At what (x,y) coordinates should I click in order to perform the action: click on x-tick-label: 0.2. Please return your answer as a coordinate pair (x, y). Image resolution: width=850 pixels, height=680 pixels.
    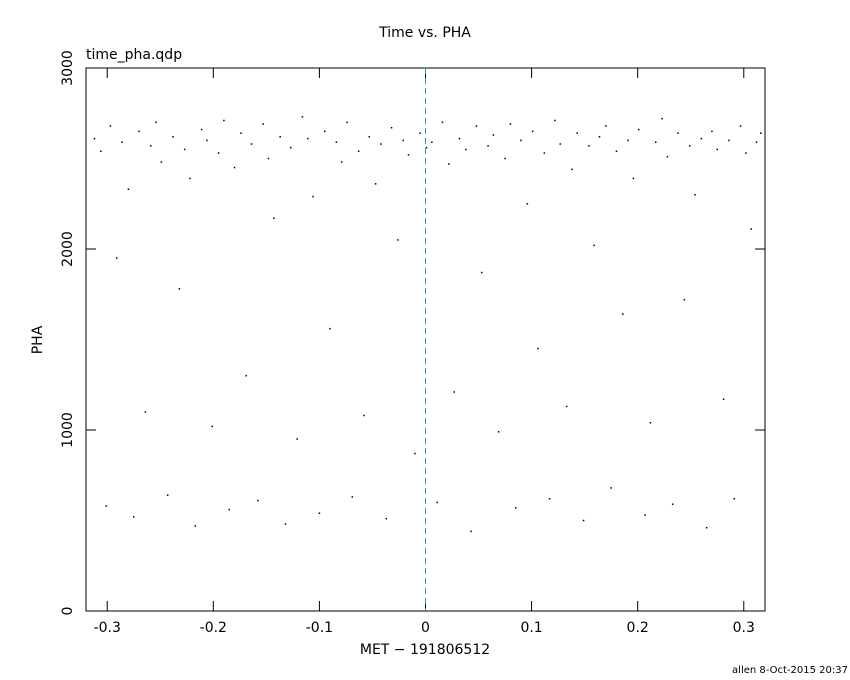
    Looking at the image, I should click on (638, 628).